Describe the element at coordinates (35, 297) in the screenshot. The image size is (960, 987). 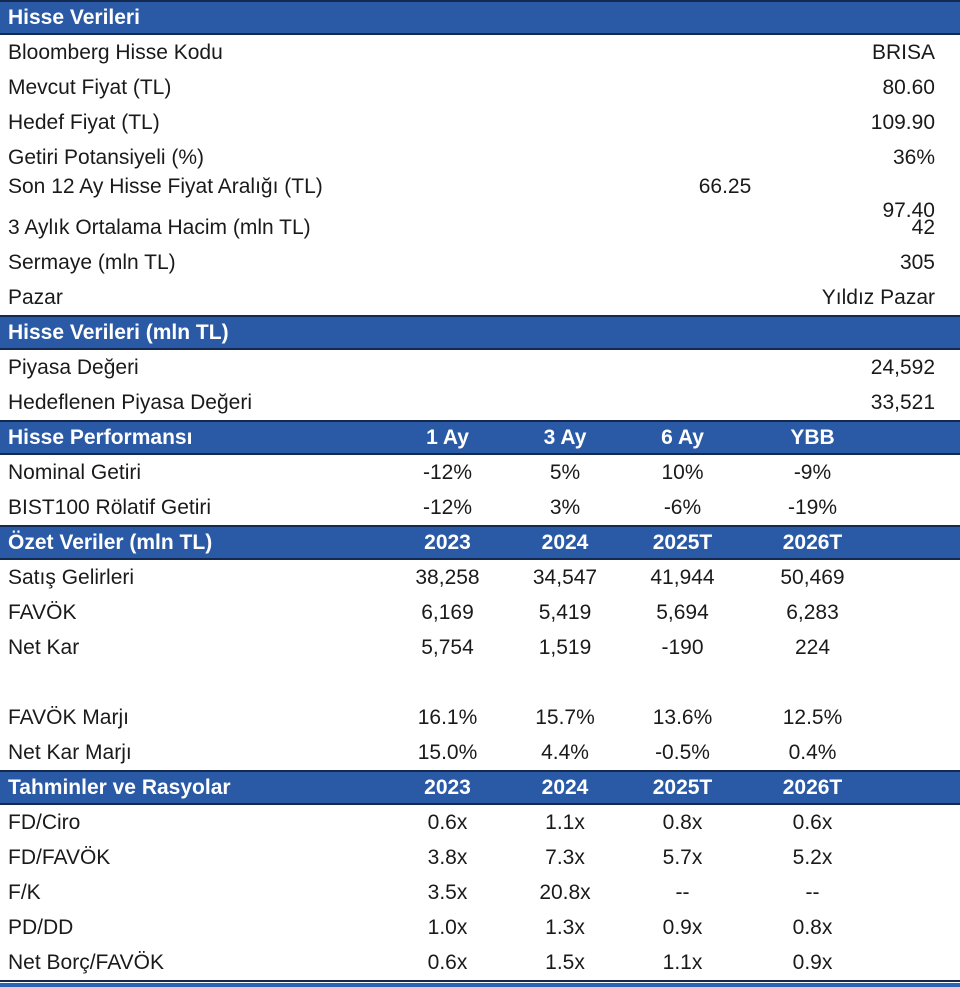
I see `row-label: Pazar` at that location.